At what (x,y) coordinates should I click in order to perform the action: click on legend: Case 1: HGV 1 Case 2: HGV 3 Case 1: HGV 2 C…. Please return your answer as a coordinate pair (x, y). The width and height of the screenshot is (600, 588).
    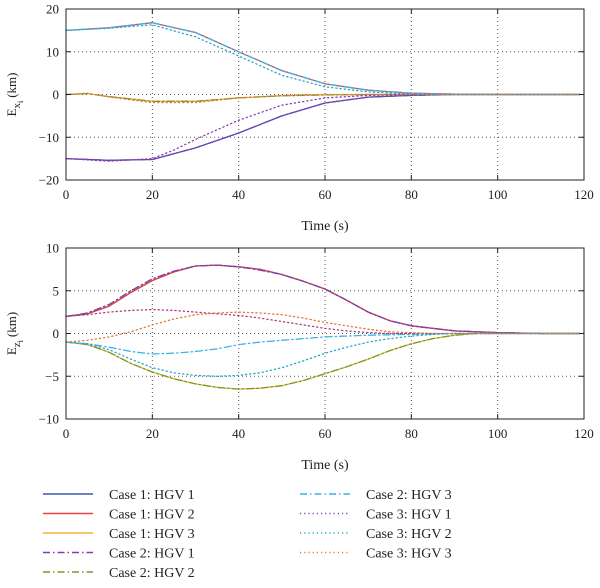
    Looking at the image, I should click on (247, 534).